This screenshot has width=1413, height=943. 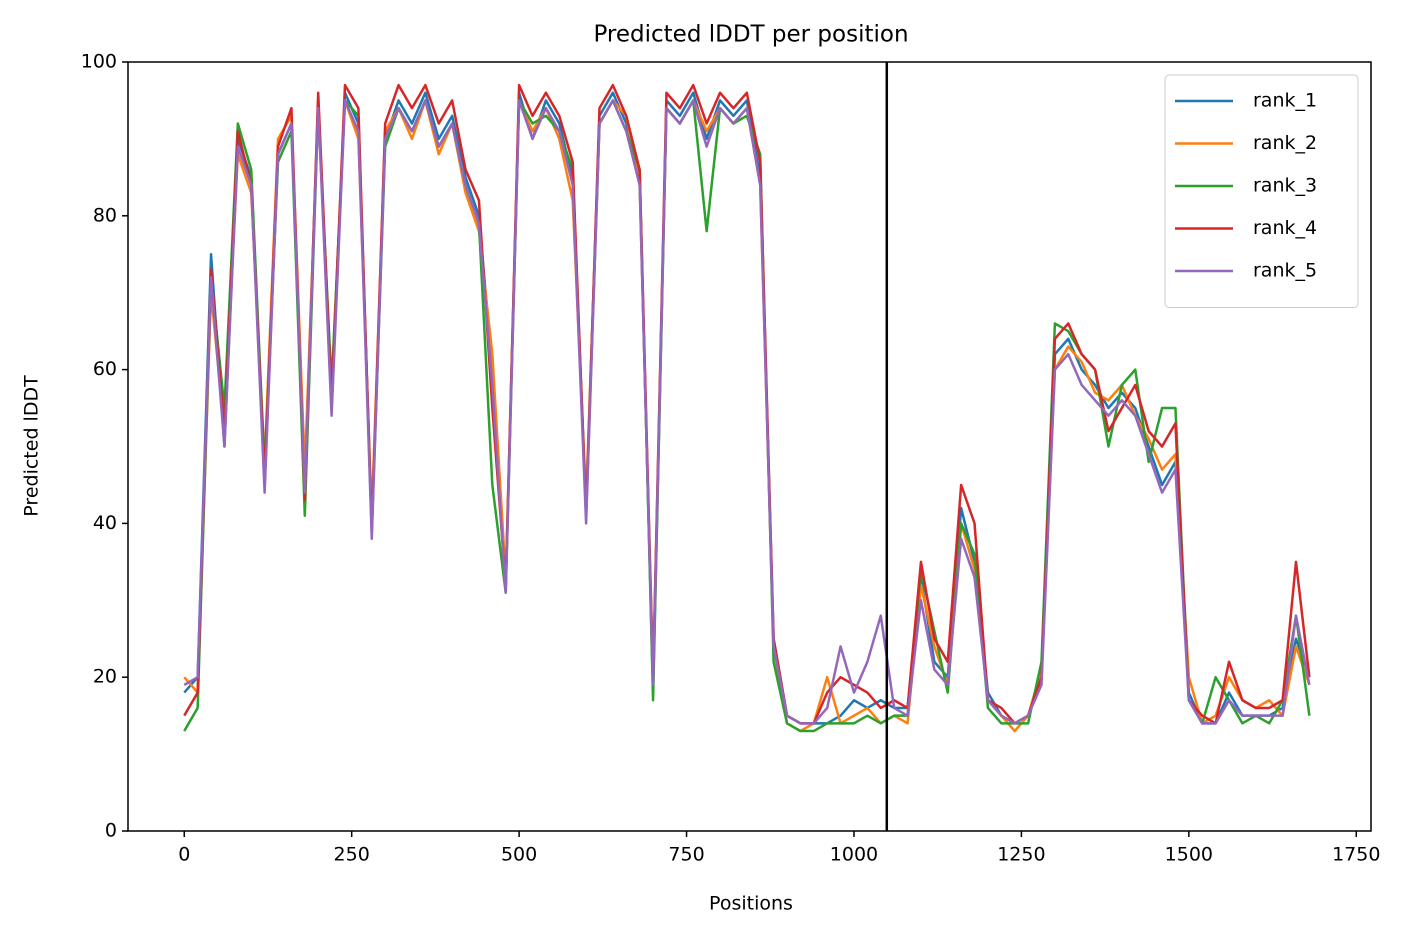 I want to click on x-tick-label: 0, so click(x=184, y=855).